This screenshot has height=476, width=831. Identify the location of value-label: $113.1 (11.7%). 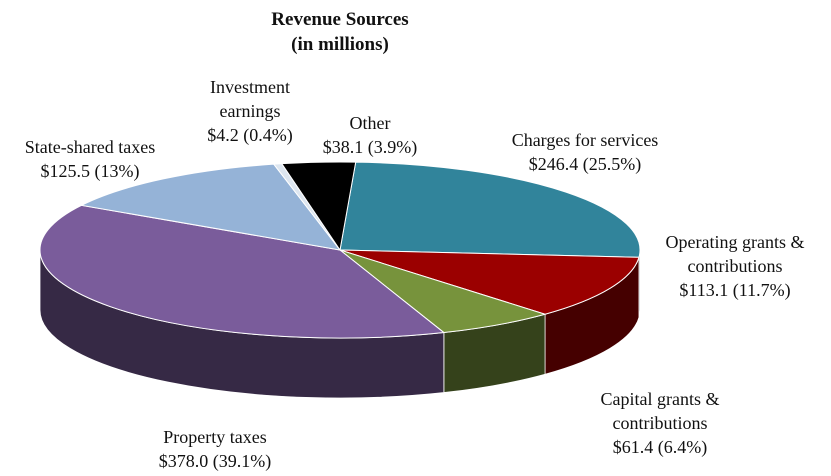
(735, 290).